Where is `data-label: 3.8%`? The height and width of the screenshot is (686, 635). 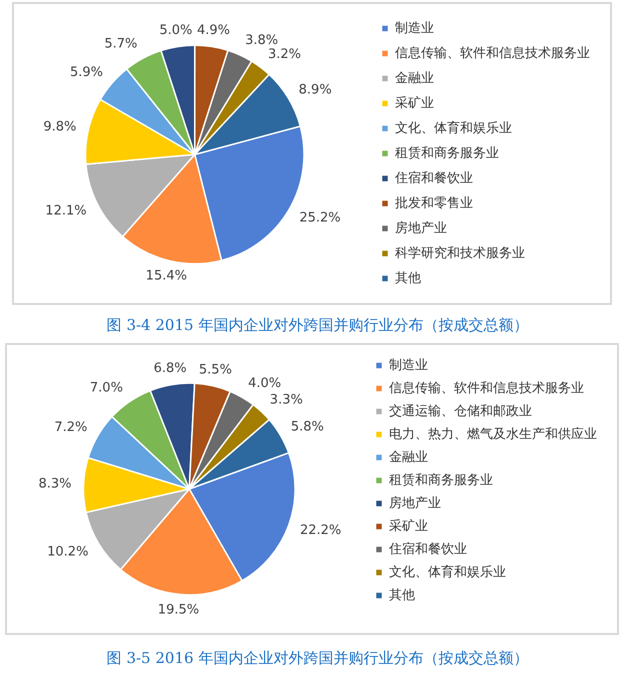
data-label: 3.8% is located at coordinates (261, 40).